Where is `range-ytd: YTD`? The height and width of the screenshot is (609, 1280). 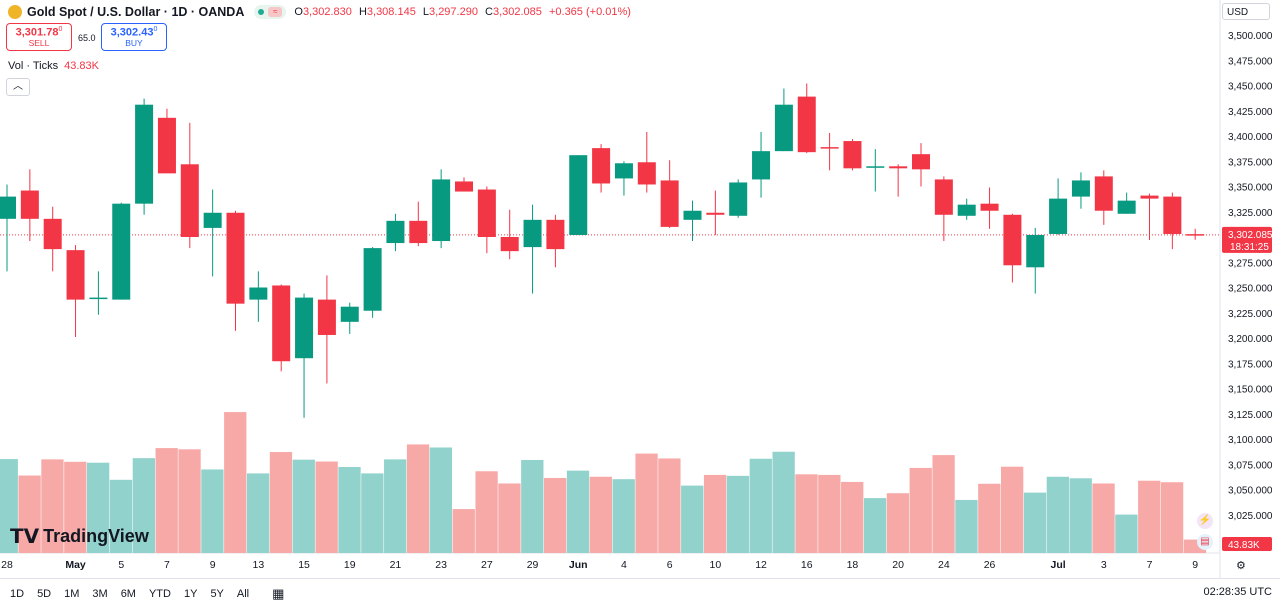
range-ytd: YTD is located at coordinates (159, 594).